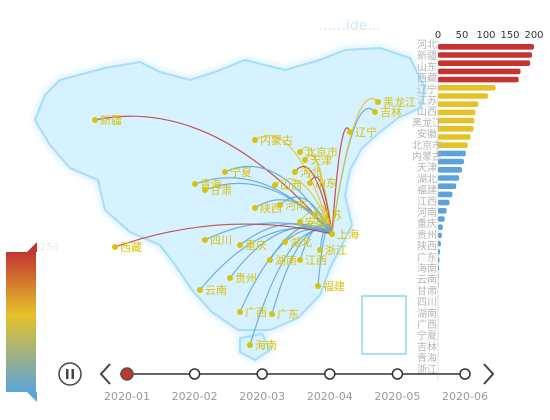 This screenshot has width=550, height=420. Describe the element at coordinates (241, 172) in the screenshot. I see `province-label: 宁夏` at that location.